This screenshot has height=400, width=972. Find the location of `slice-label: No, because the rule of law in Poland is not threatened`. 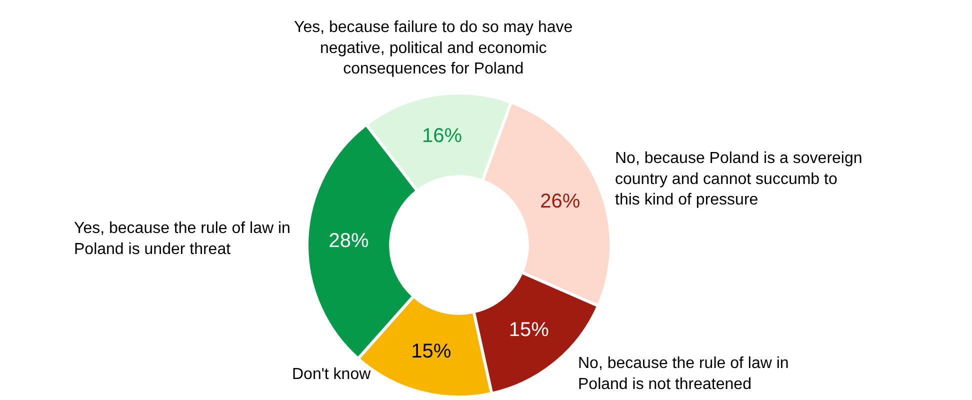

slice-label: No, because the rule of law in Poland is not threatened is located at coordinates (683, 374).